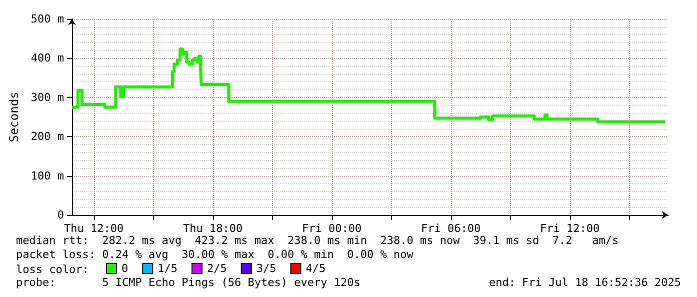  Describe the element at coordinates (316, 268) in the screenshot. I see `legend-label: 4/5` at that location.